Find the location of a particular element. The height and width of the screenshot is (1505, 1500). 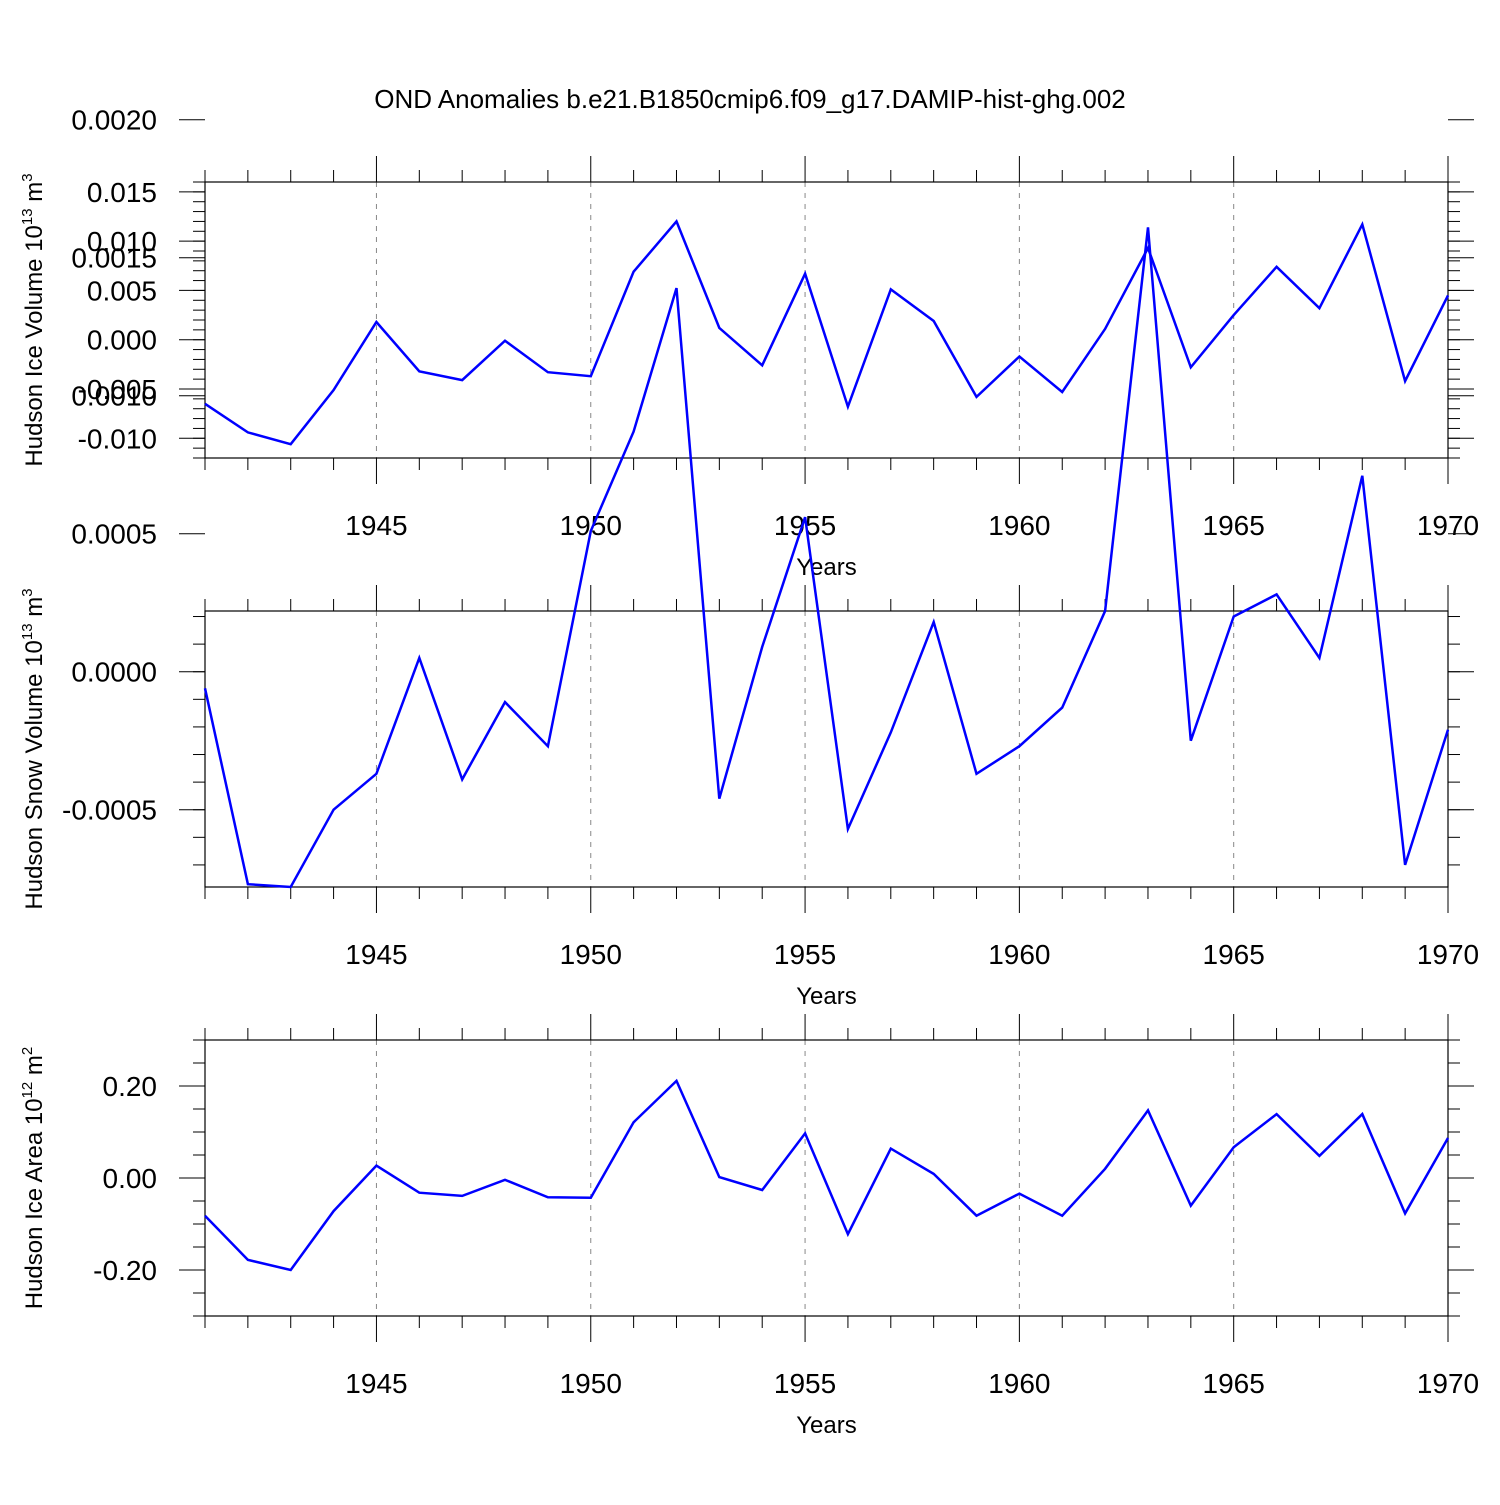

y-tick-label: 0.015 is located at coordinates (122, 192).